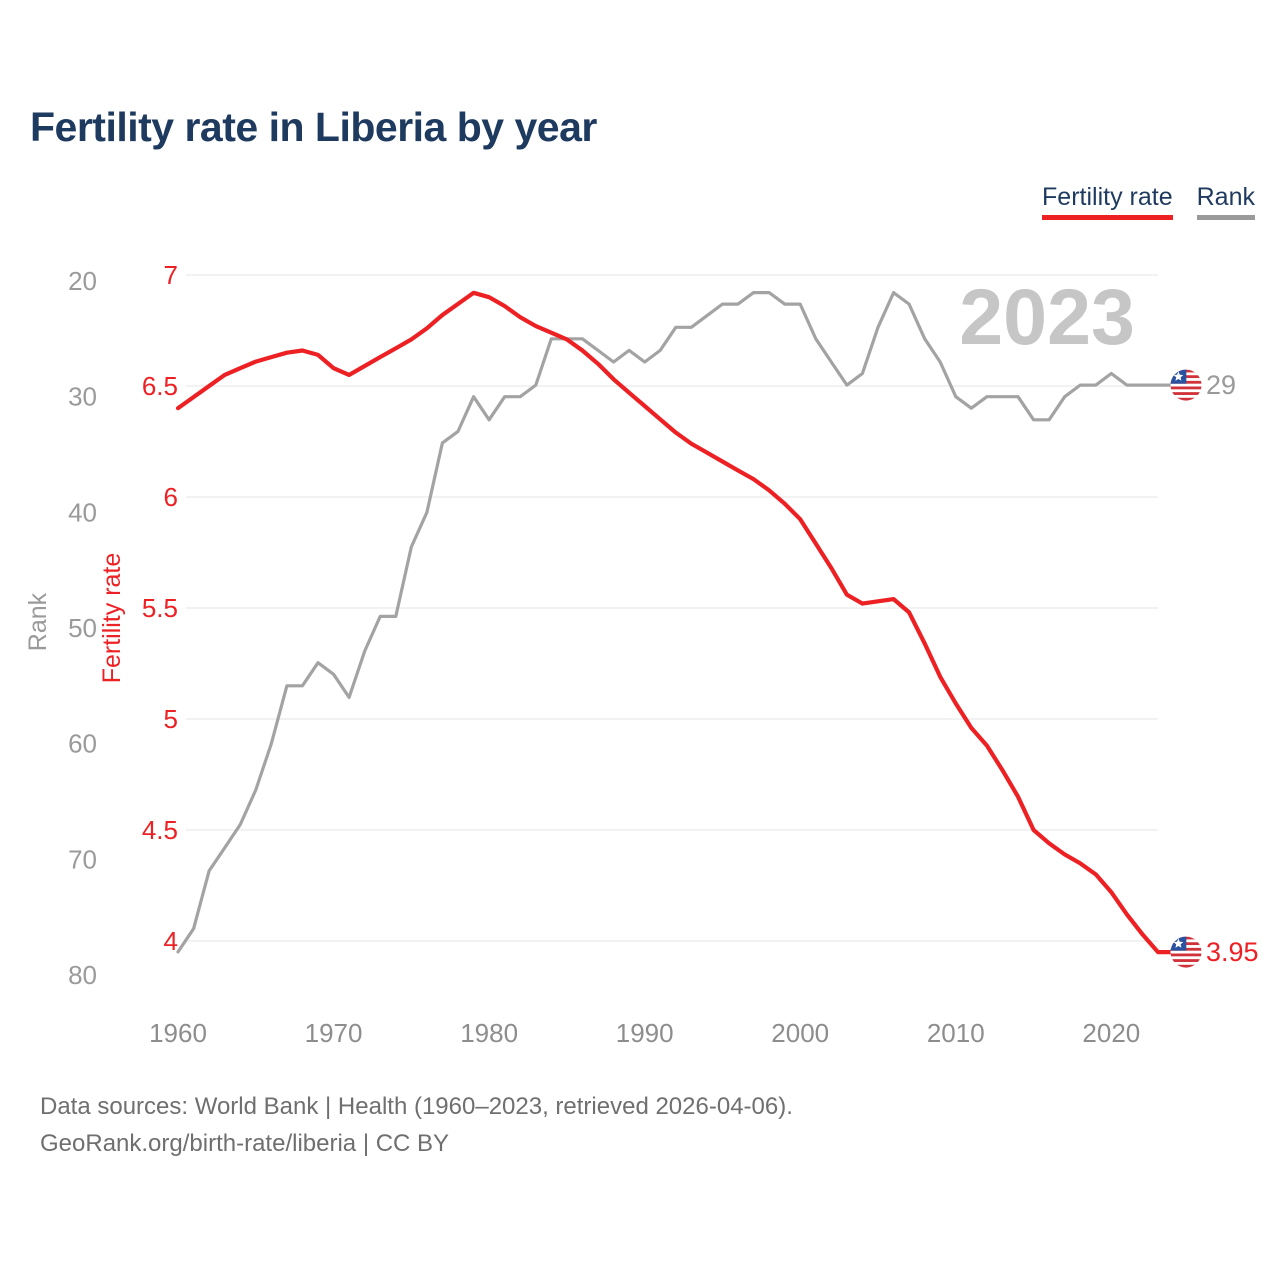 The height and width of the screenshot is (1280, 1280). I want to click on svg-text: 5, so click(171, 719).